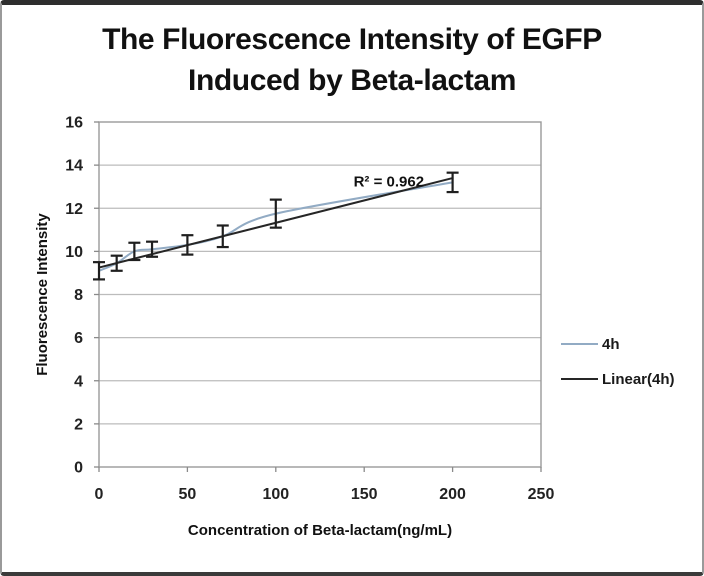  Describe the element at coordinates (78, 381) in the screenshot. I see `y-tick-label: 4` at that location.